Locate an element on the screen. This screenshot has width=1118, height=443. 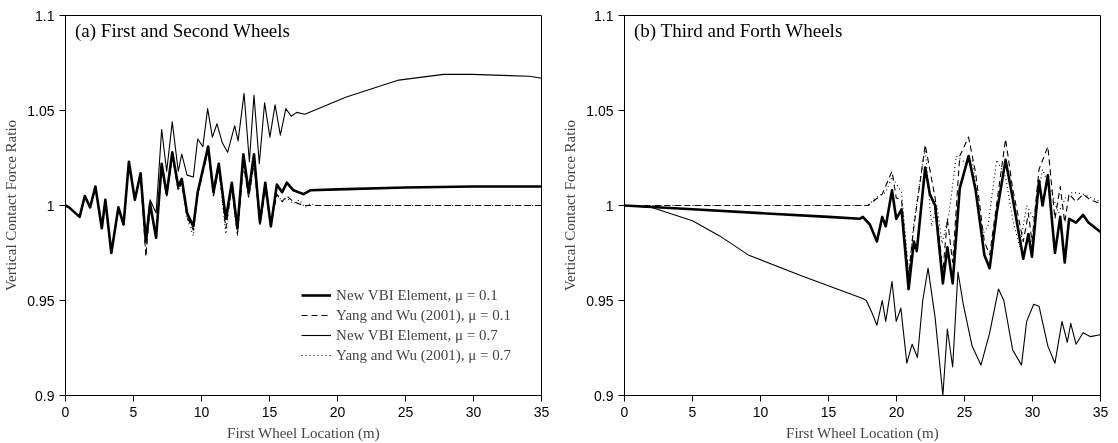
legend-label: New VBI Element, μ = 0.1 is located at coordinates (417, 295).